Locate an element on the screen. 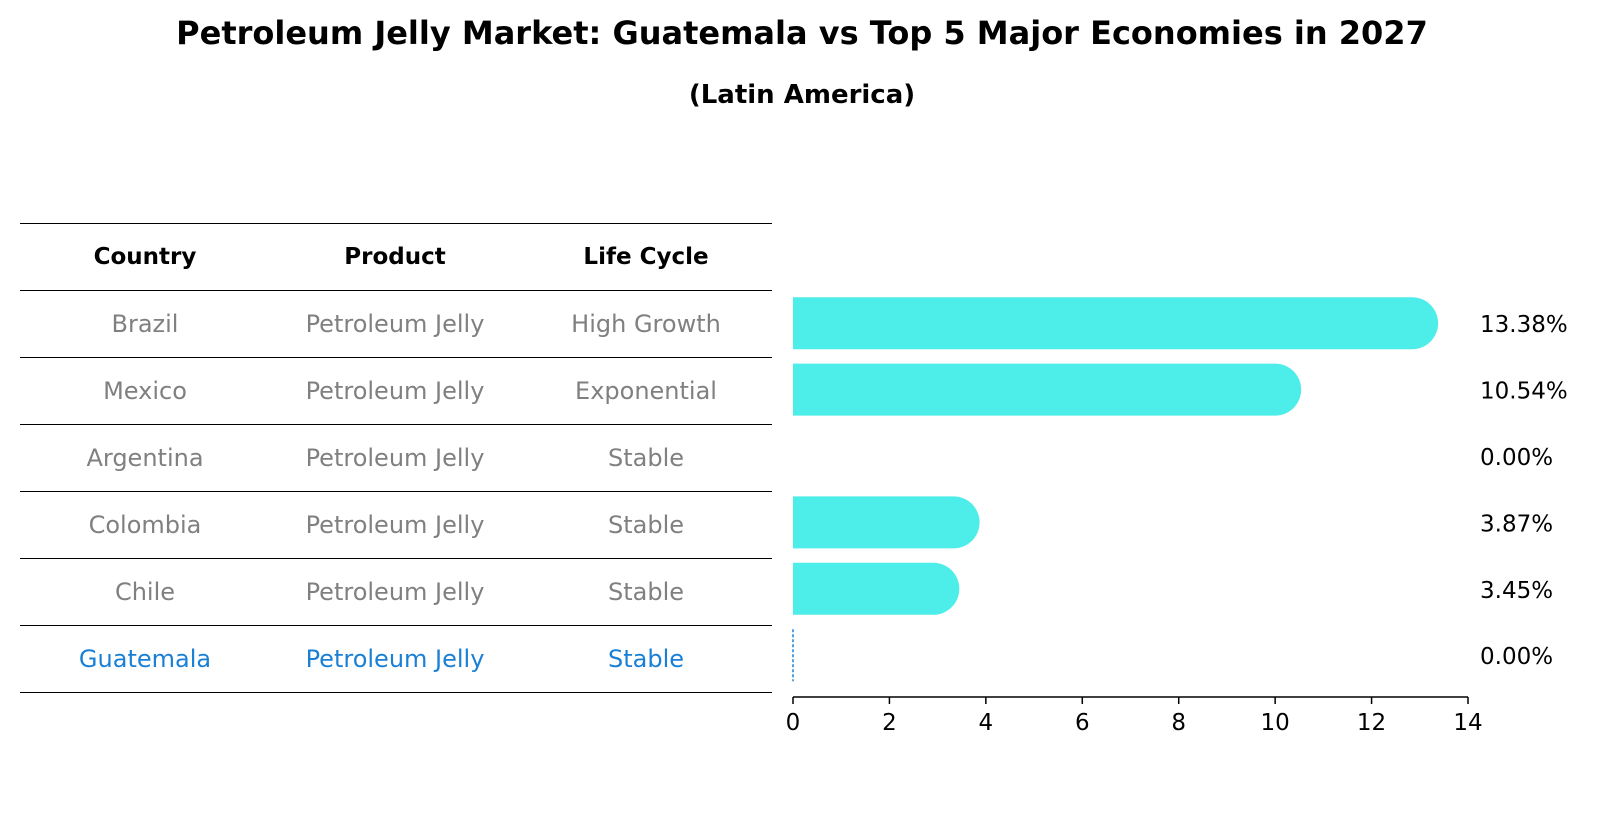 This screenshot has height=823, width=1604. cell-country: Chile is located at coordinates (145, 592).